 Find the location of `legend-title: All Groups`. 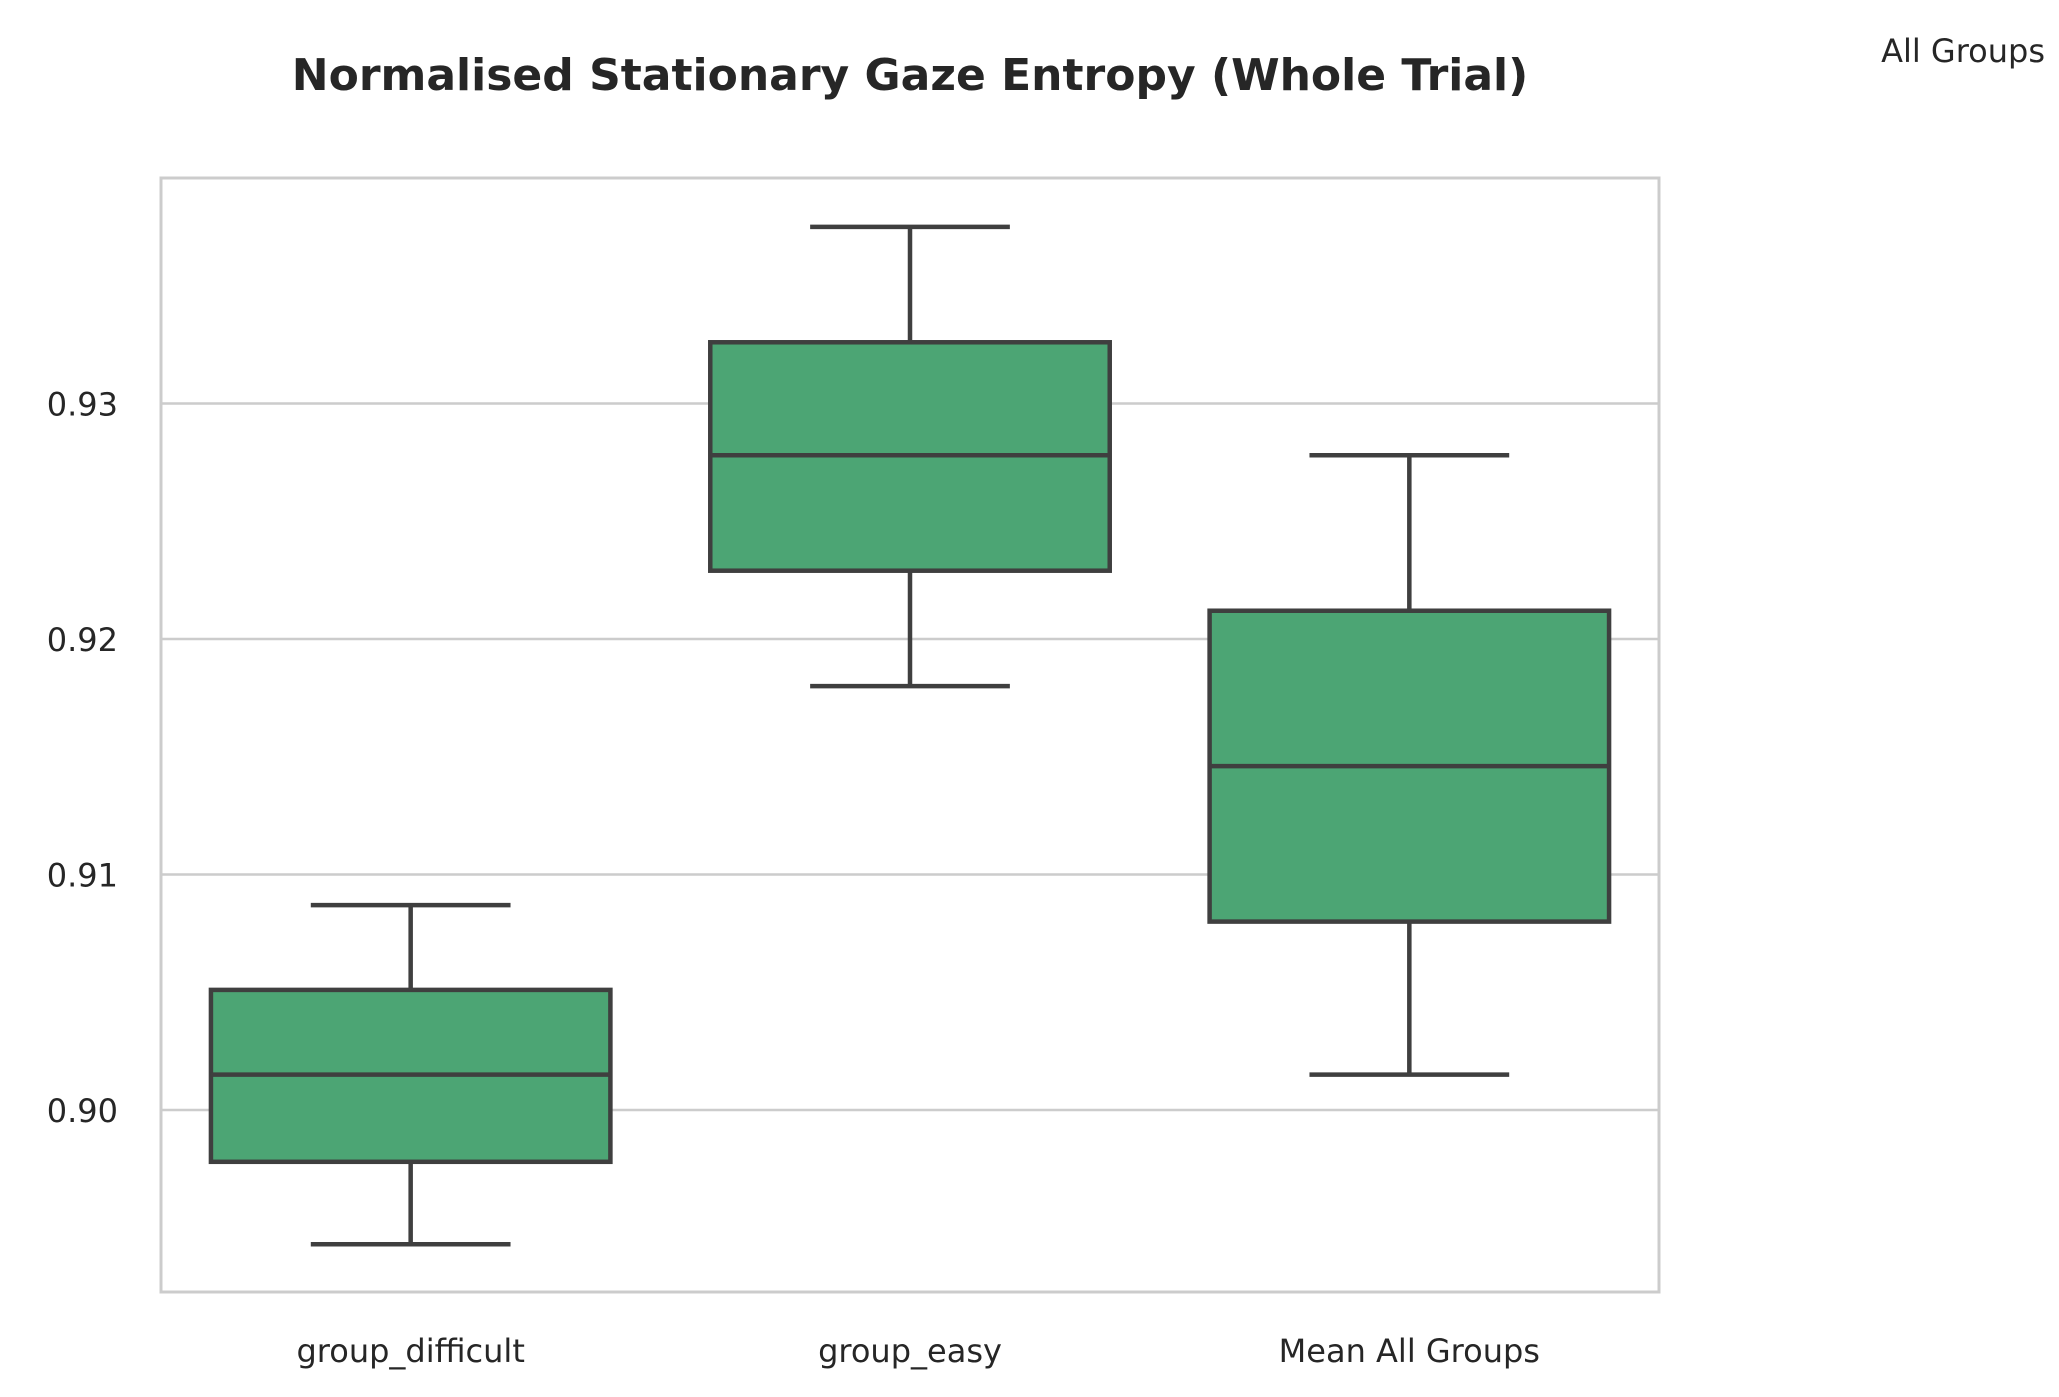

legend-title: All Groups is located at coordinates (1963, 51).